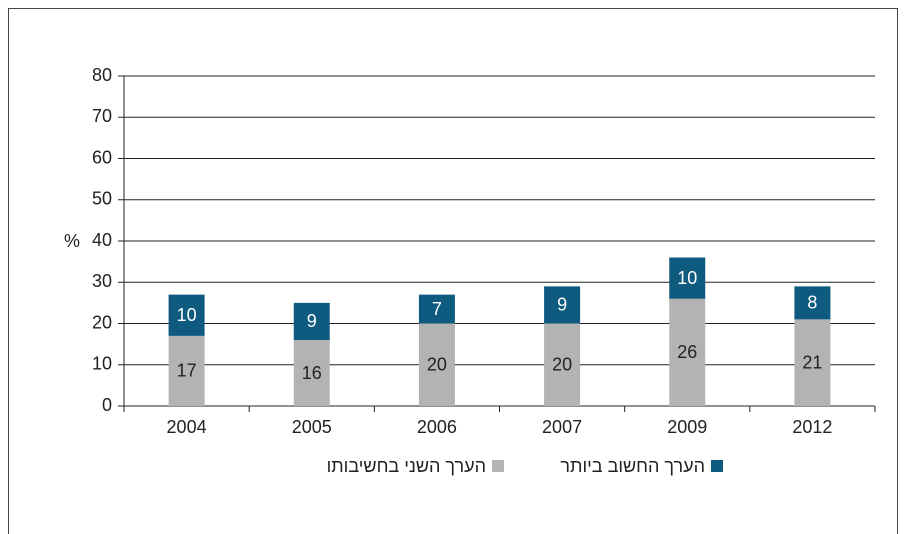  I want to click on data-label: 26, so click(687, 352).